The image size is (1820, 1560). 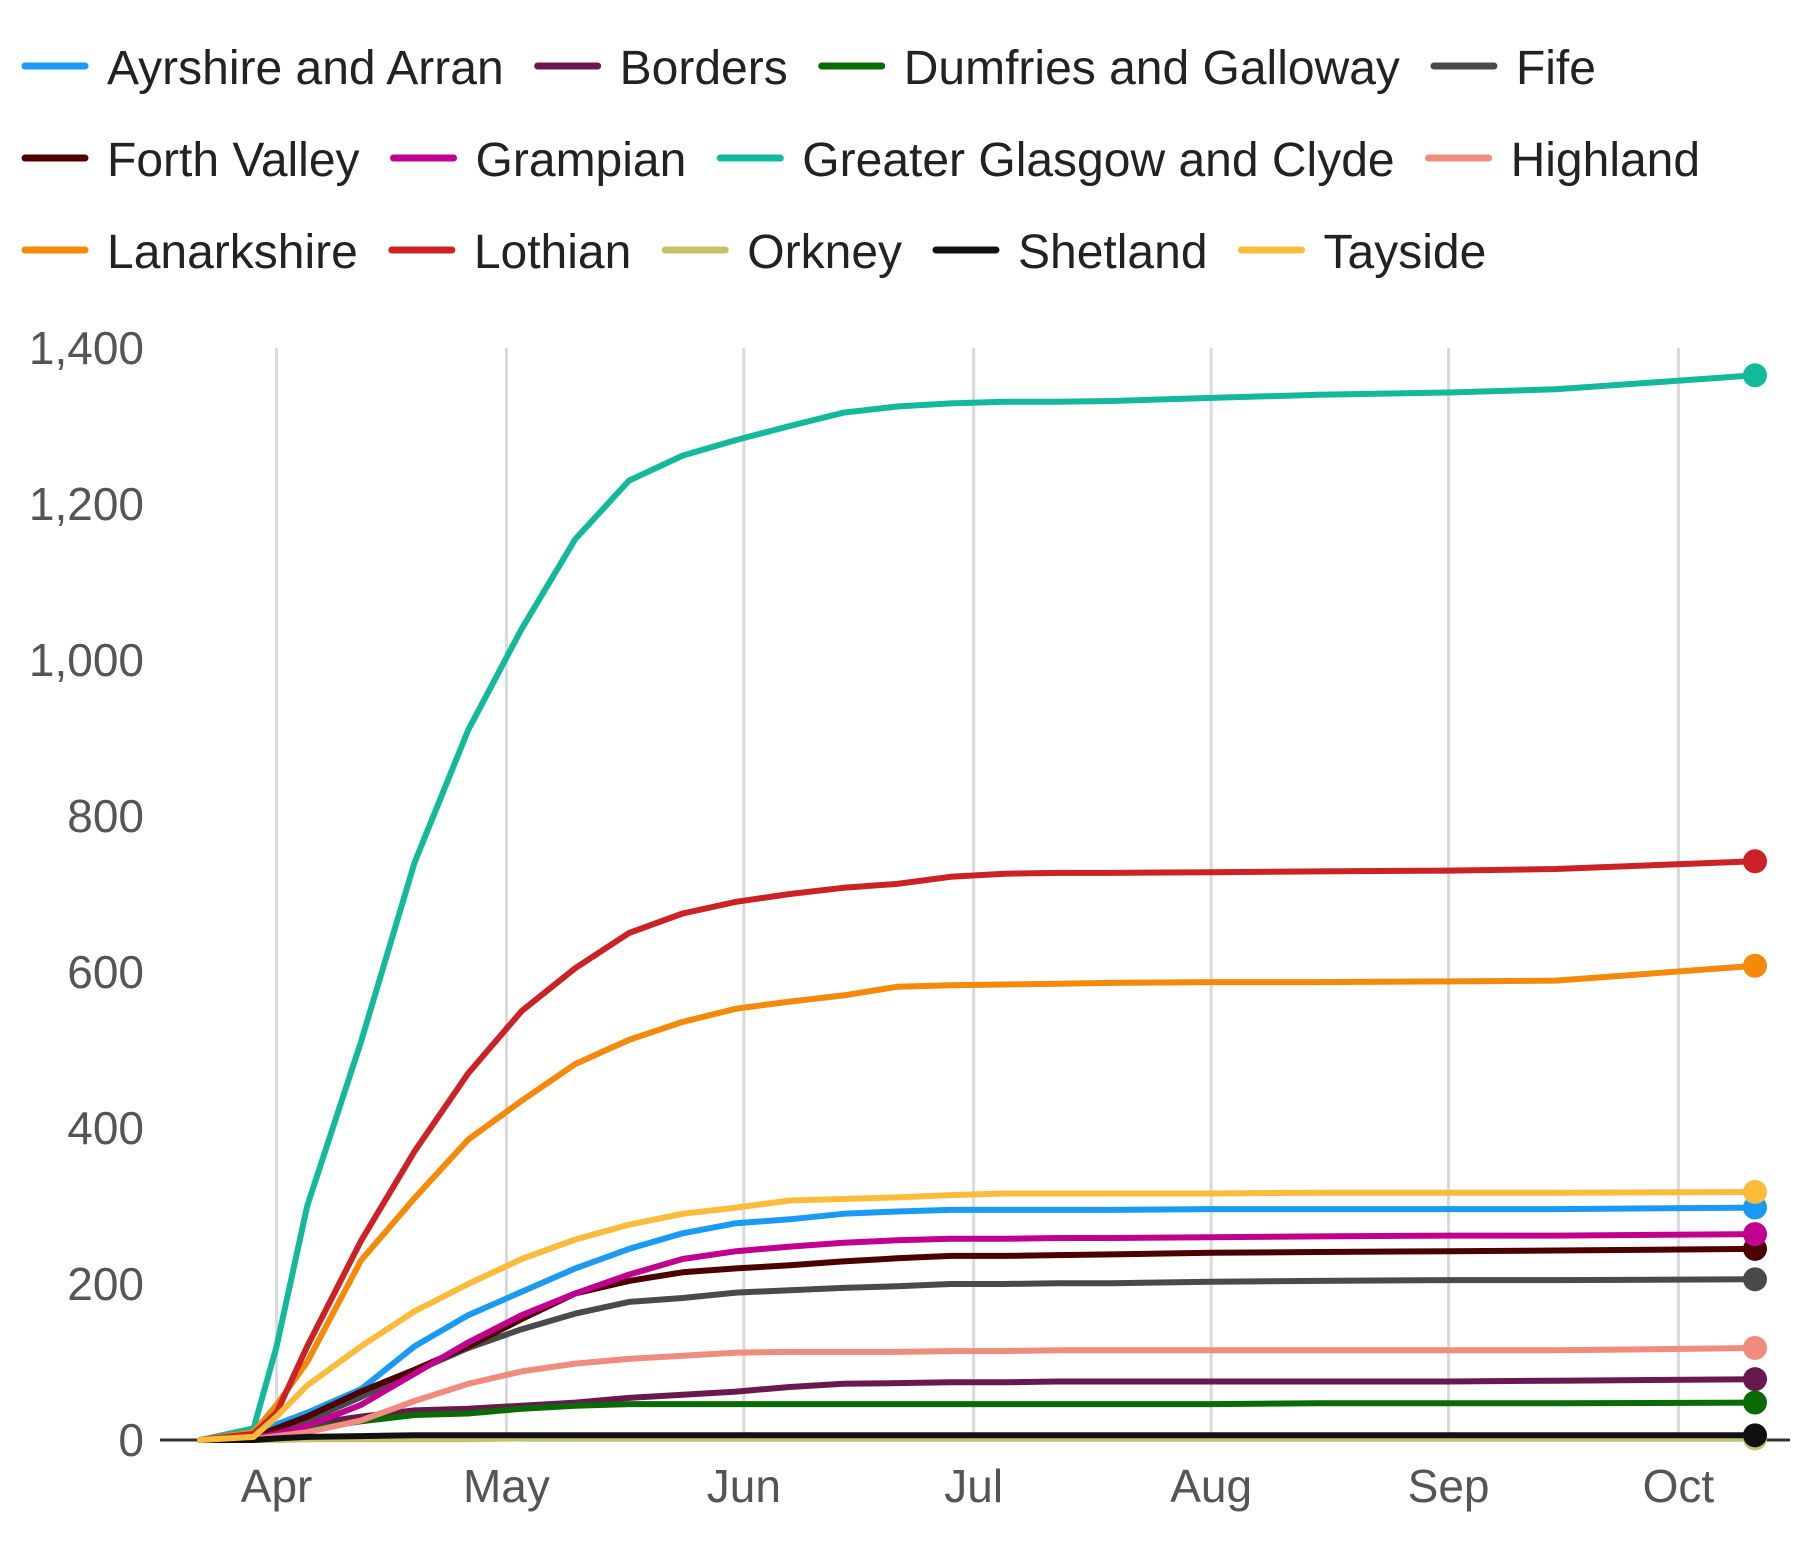 What do you see at coordinates (744, 1486) in the screenshot?
I see `x-tick-label-jun: Jun` at bounding box center [744, 1486].